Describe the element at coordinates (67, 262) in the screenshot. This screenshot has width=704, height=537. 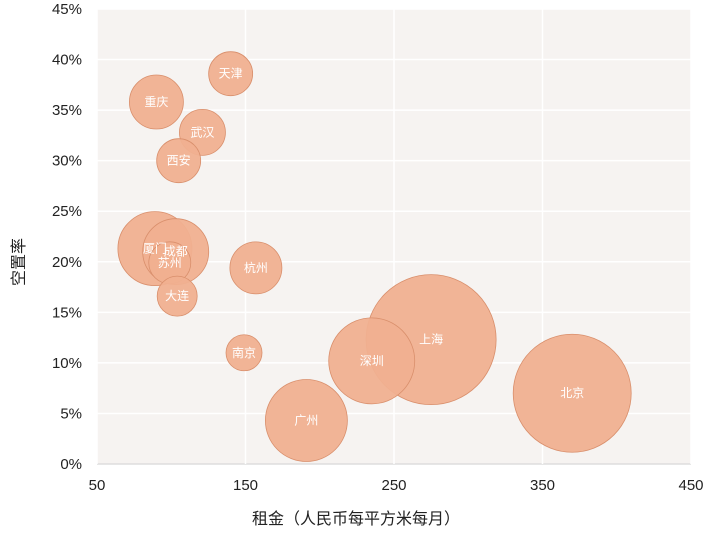
I see `y-tick-label: 20%` at that location.